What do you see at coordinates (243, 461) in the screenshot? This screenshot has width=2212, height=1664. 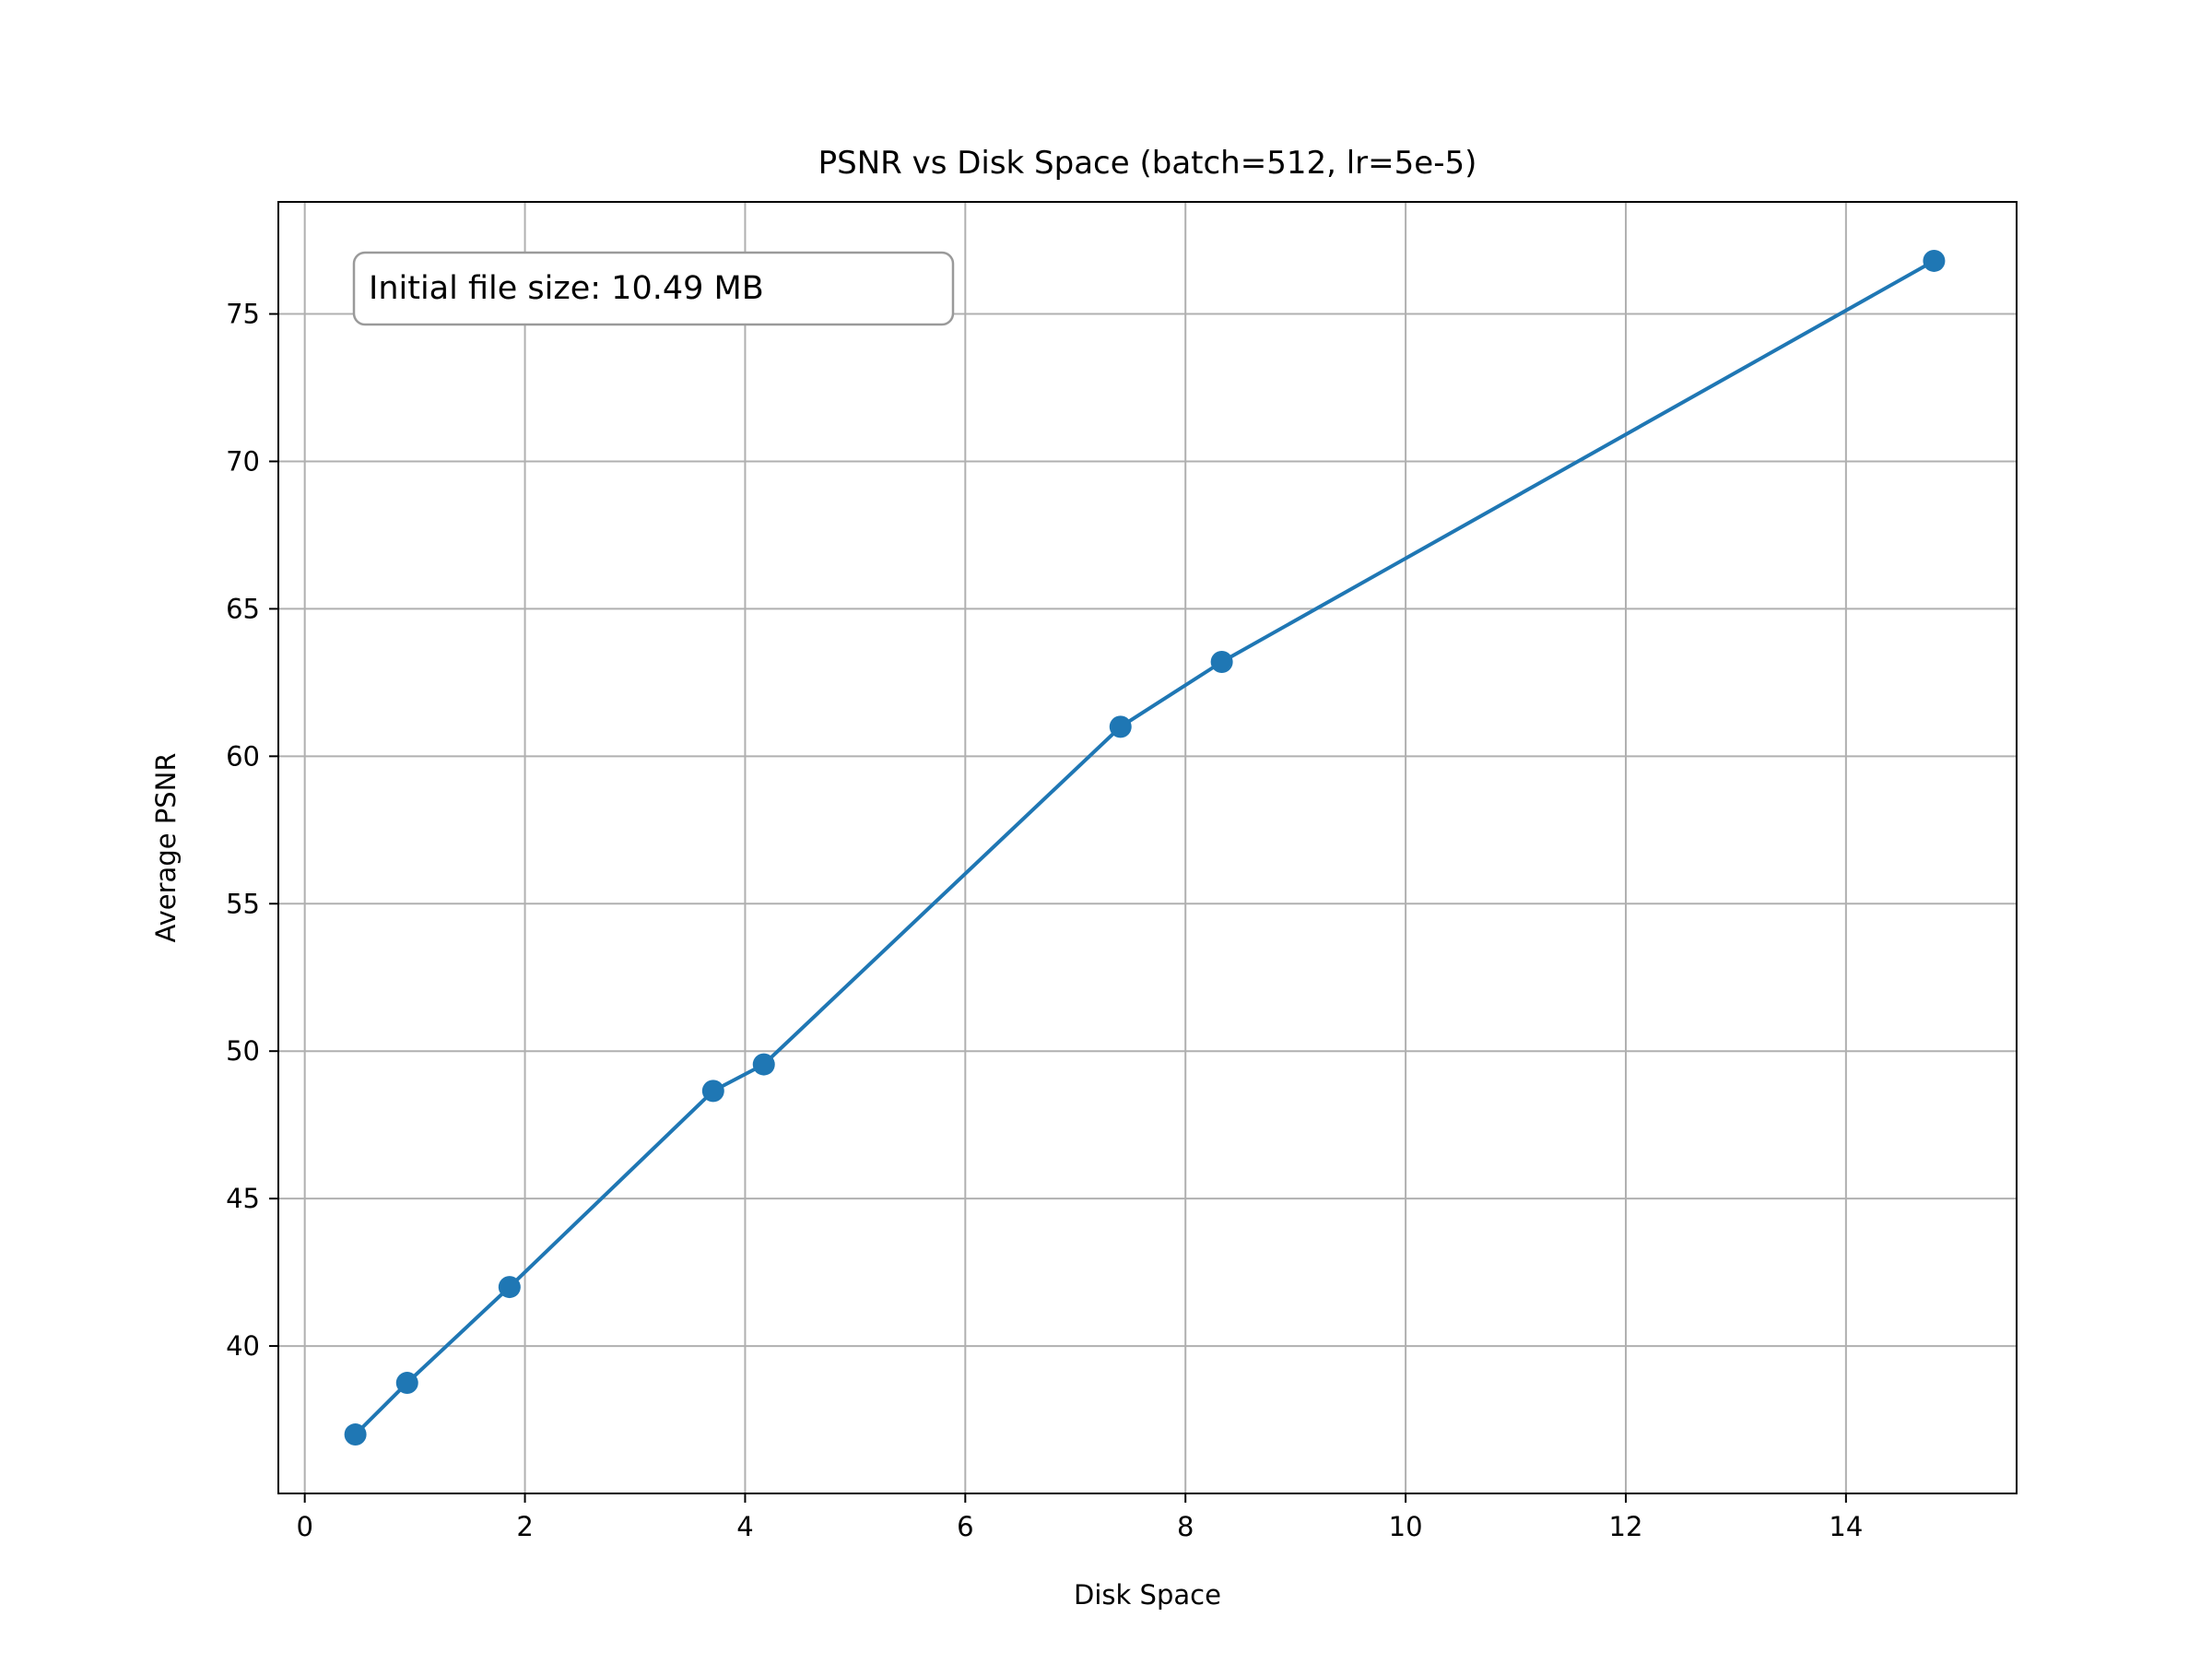 I see `y-tick-label: 70` at bounding box center [243, 461].